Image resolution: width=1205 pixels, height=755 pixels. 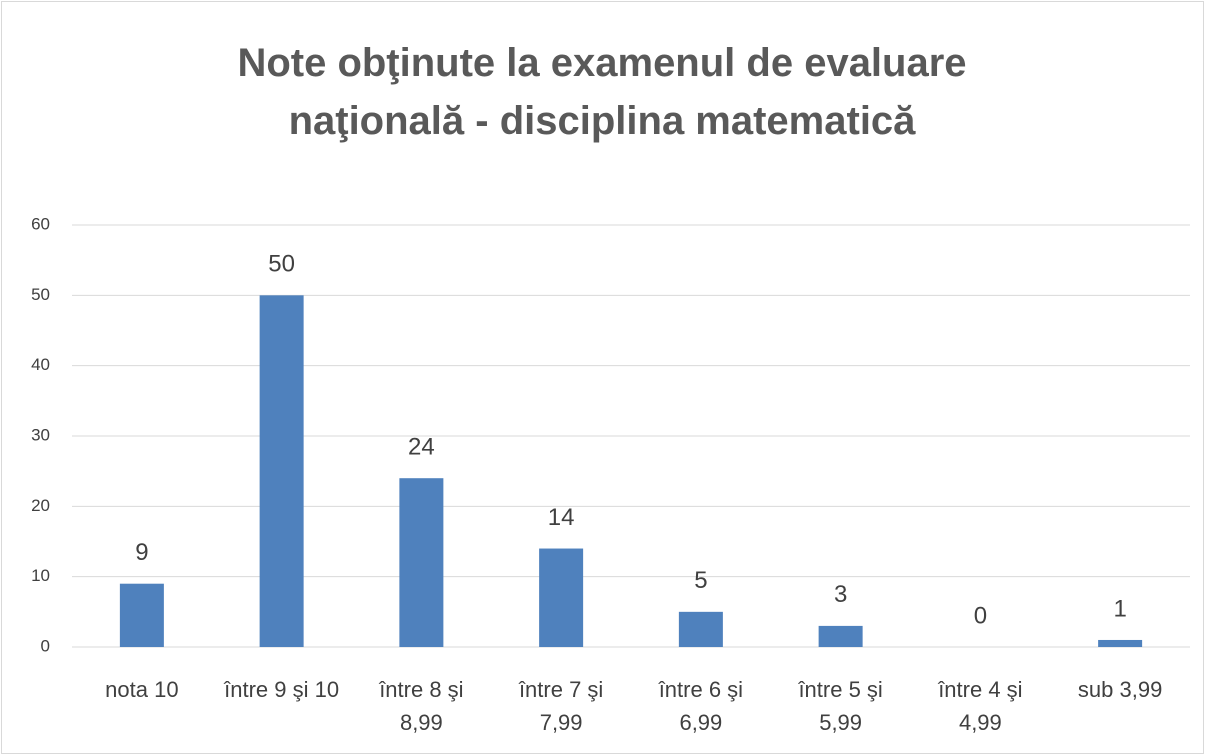 I want to click on y-tick-label: 30, so click(x=40, y=434).